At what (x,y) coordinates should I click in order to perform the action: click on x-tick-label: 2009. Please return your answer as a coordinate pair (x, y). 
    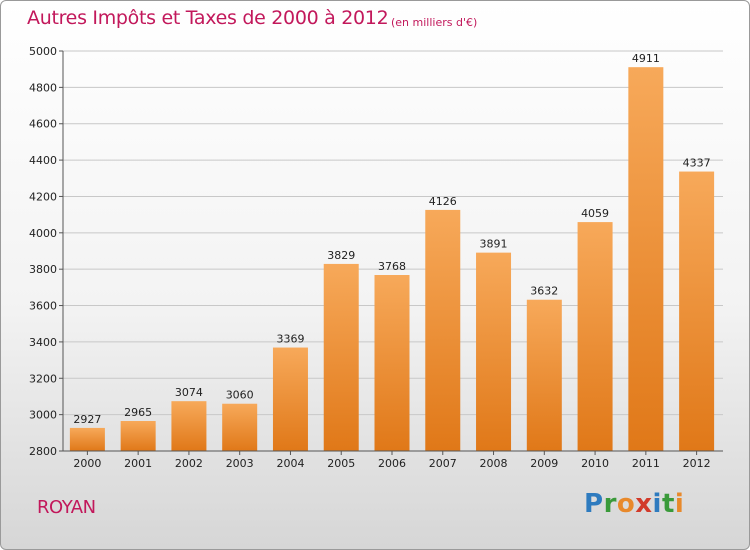
    Looking at the image, I should click on (544, 463).